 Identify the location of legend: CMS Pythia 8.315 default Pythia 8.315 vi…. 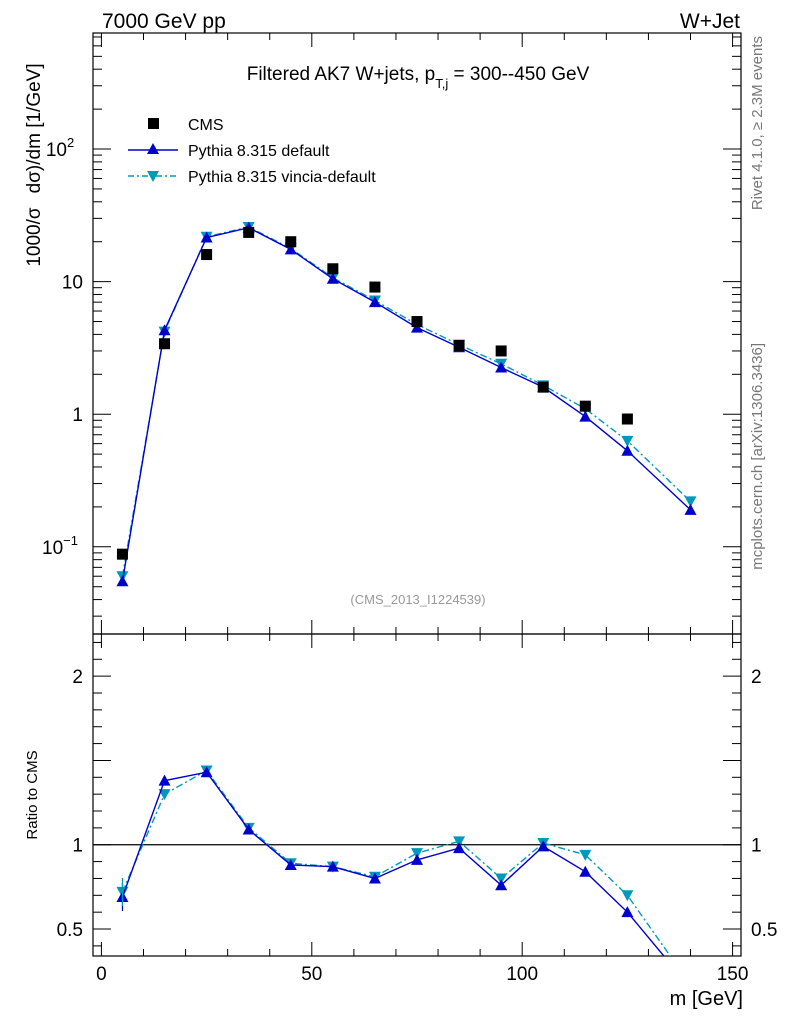
(252, 151).